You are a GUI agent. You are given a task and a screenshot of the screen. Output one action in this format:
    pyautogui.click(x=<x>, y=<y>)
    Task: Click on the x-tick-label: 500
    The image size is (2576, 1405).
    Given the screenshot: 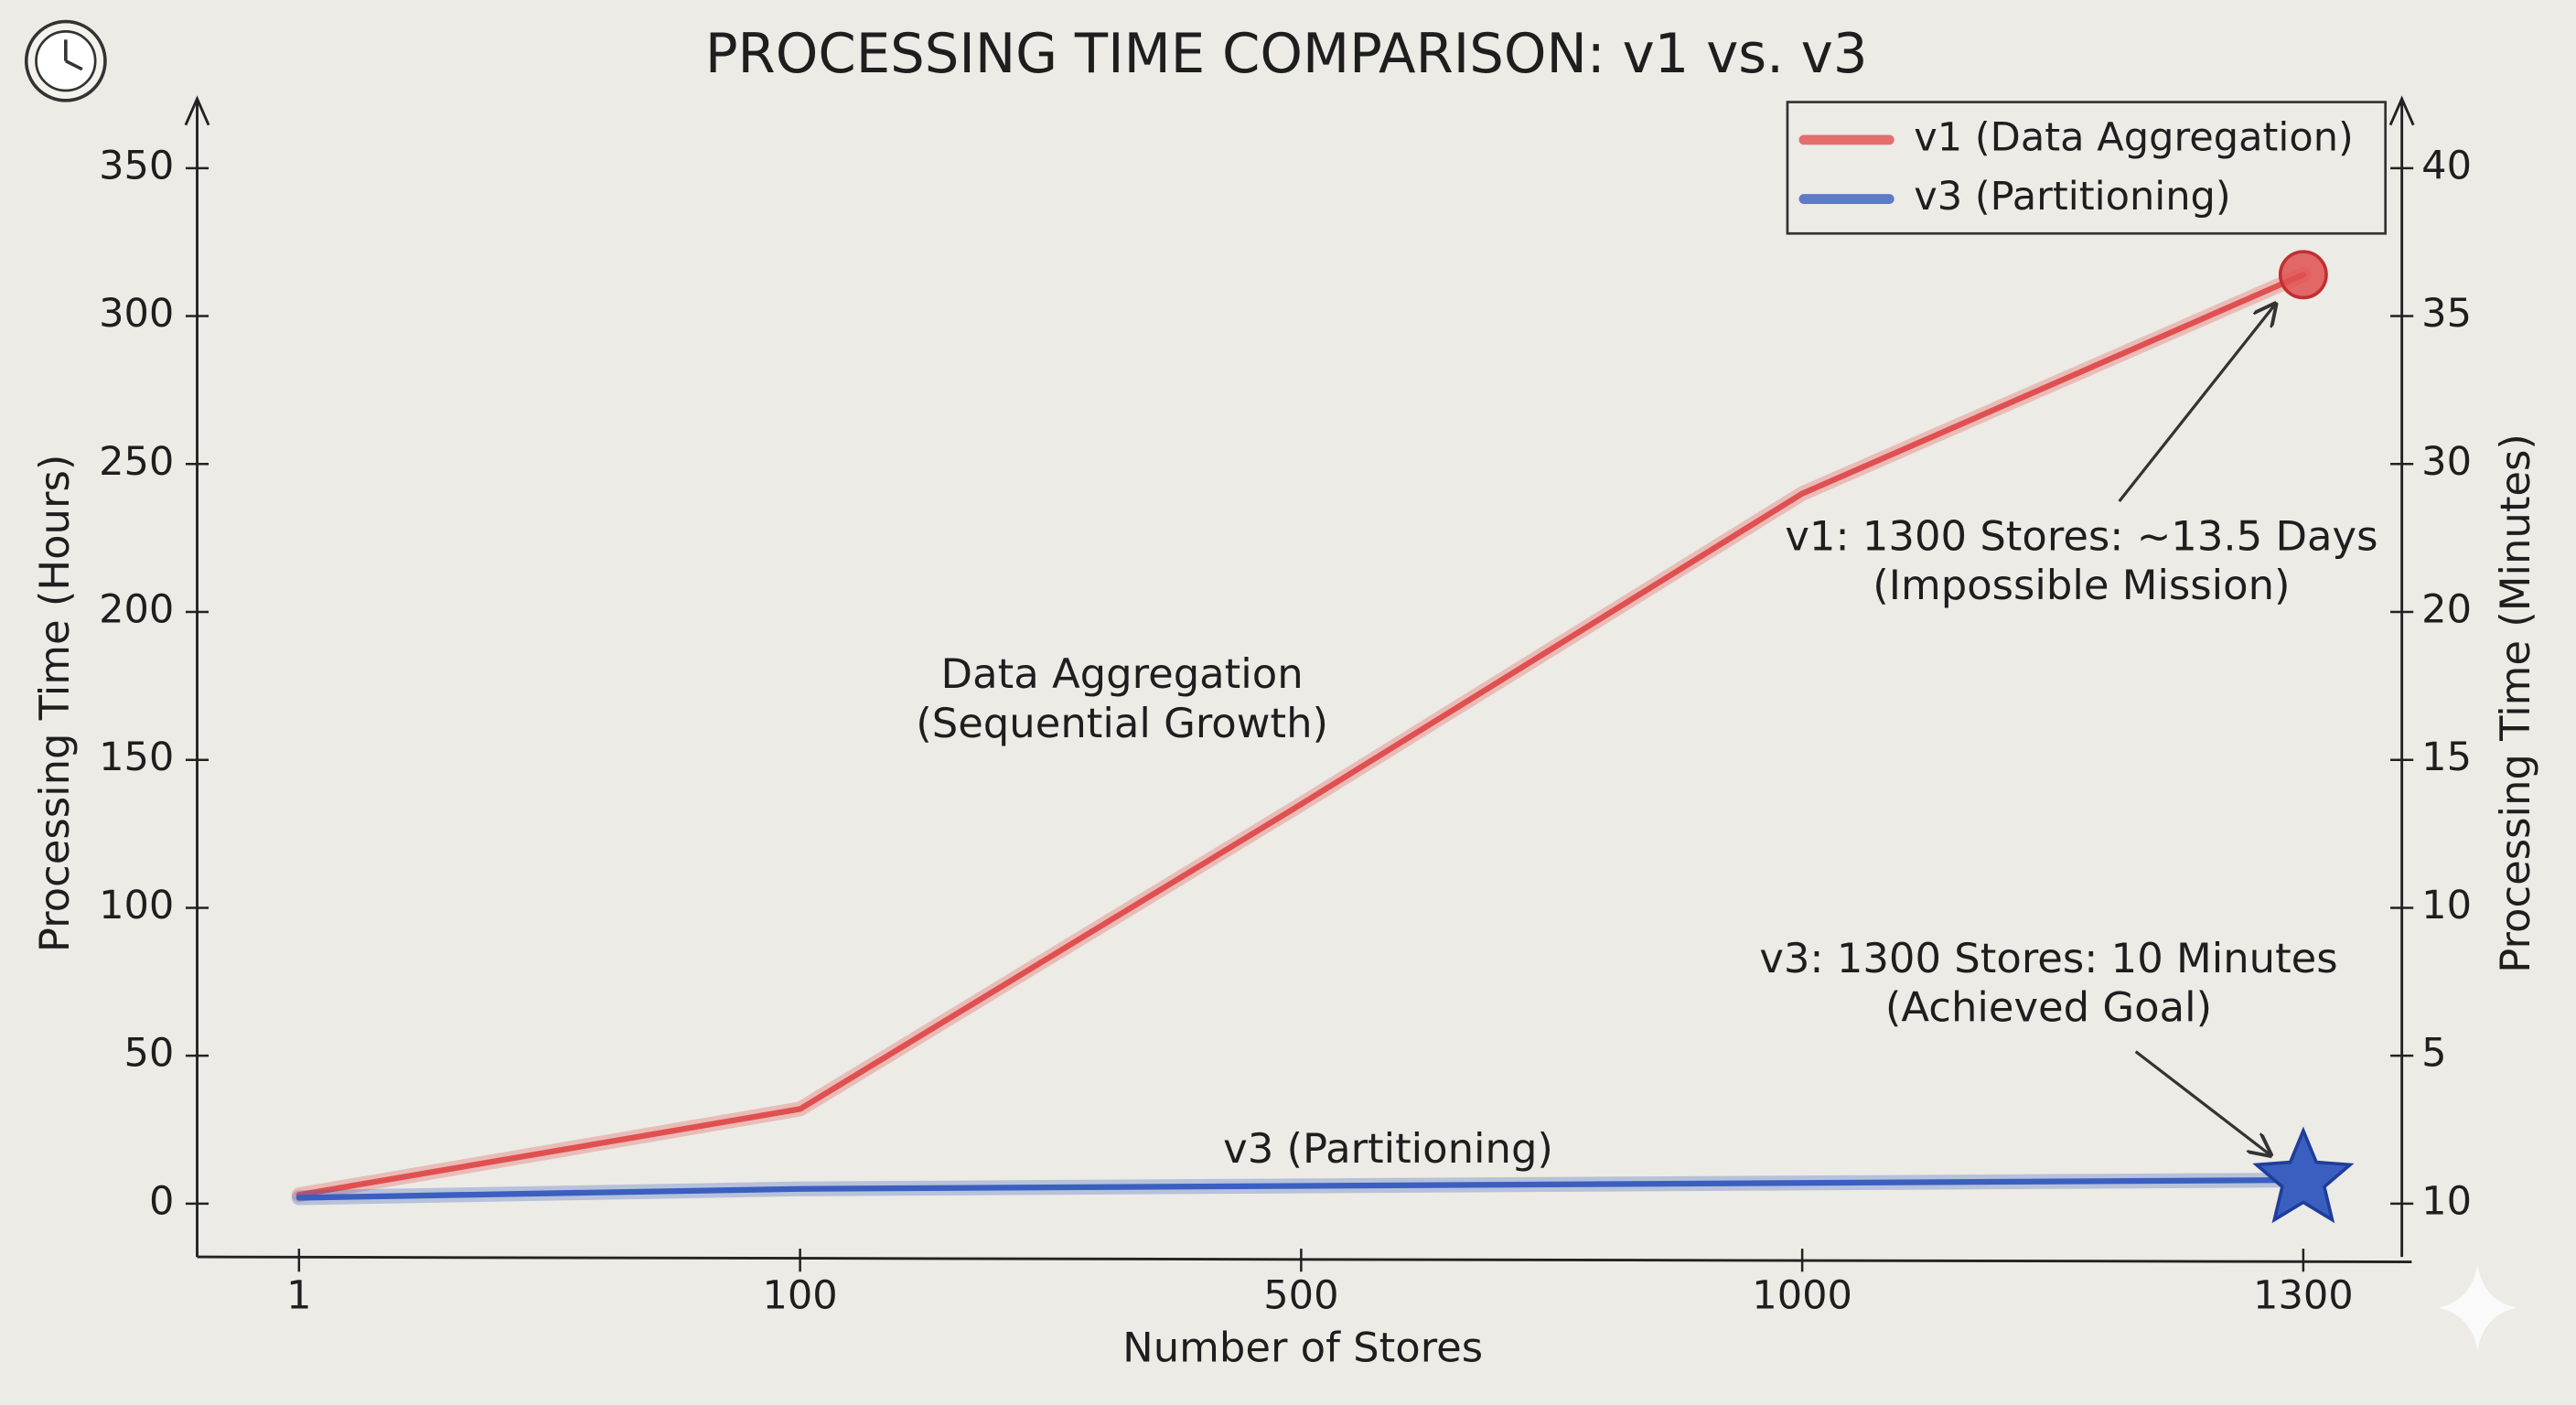 What is the action you would take?
    pyautogui.click(x=1301, y=1296)
    